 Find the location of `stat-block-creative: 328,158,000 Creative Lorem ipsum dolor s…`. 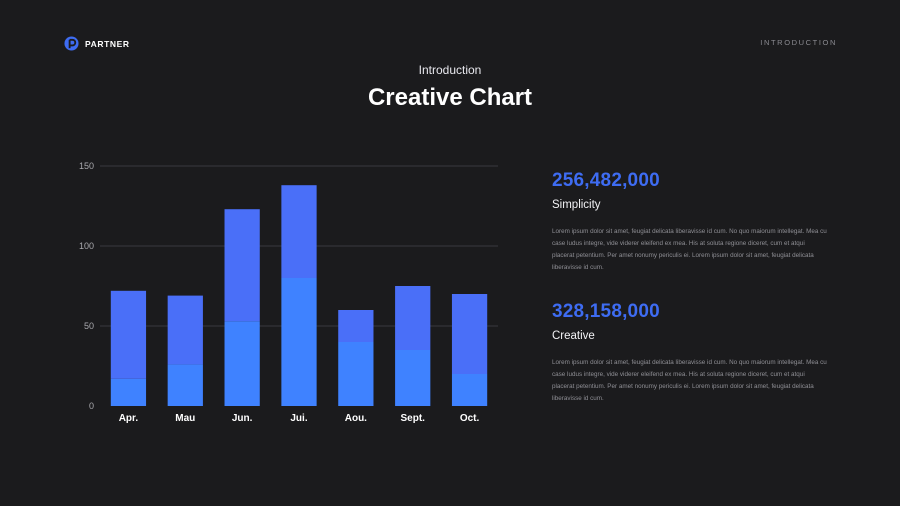

stat-block-creative: 328,158,000 Creative Lorem ipsum dolor s… is located at coordinates (692, 353).